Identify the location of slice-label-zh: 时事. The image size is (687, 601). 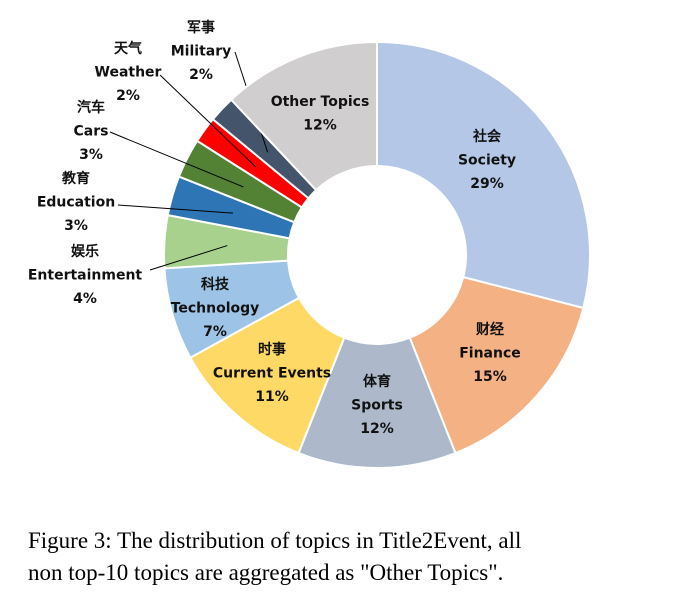
(272, 349).